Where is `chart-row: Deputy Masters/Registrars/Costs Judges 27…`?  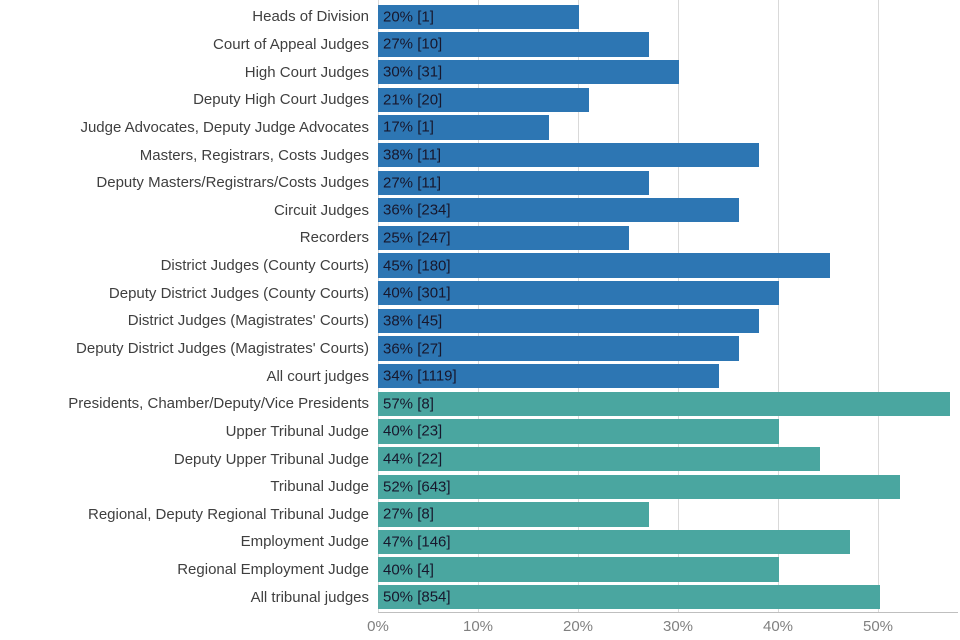 chart-row: Deputy Masters/Registrars/Costs Judges 27… is located at coordinates (480, 183).